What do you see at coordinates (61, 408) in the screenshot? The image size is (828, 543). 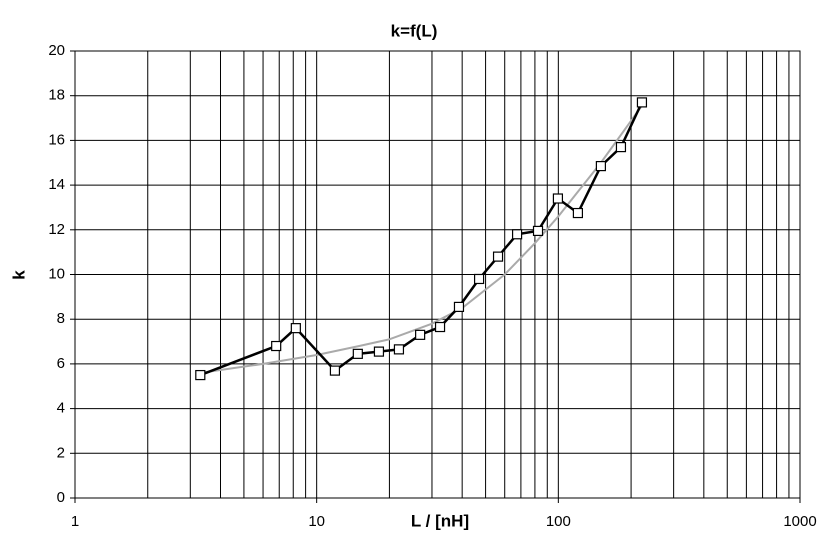 I see `y-tick-label: 4` at bounding box center [61, 408].